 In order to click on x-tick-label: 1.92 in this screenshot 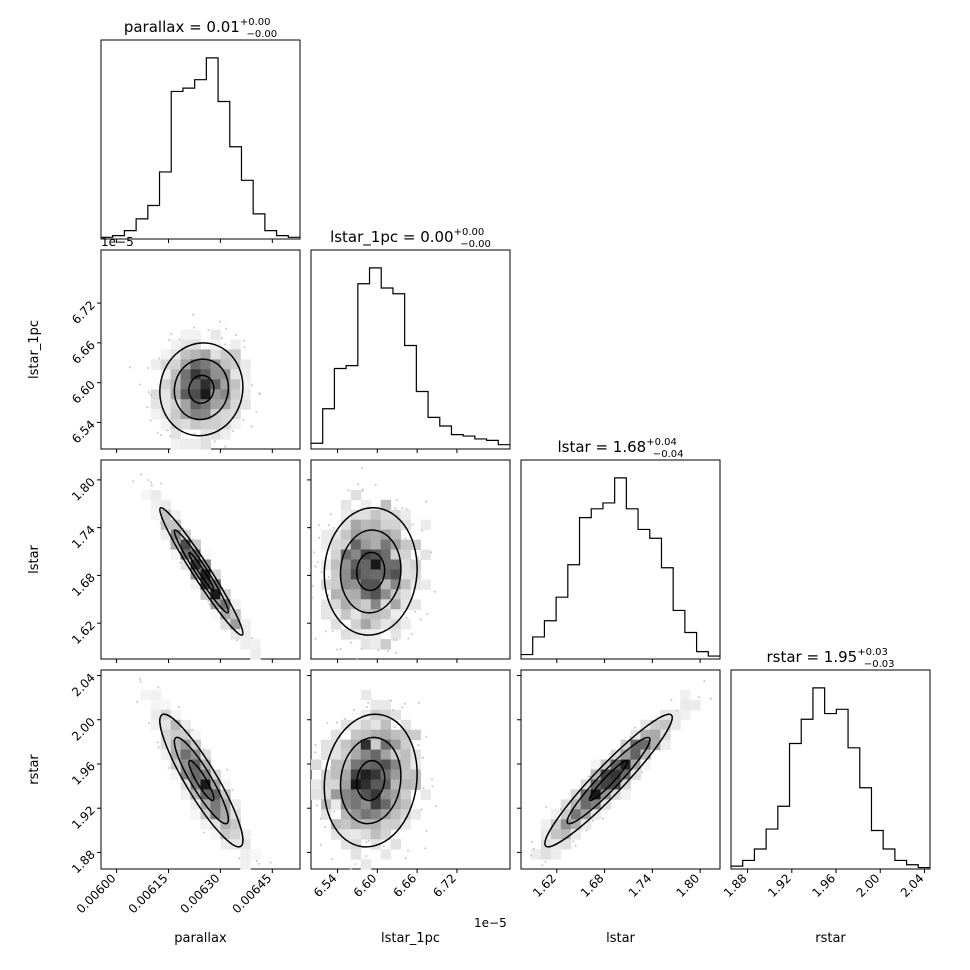, I will do `click(779, 885)`.